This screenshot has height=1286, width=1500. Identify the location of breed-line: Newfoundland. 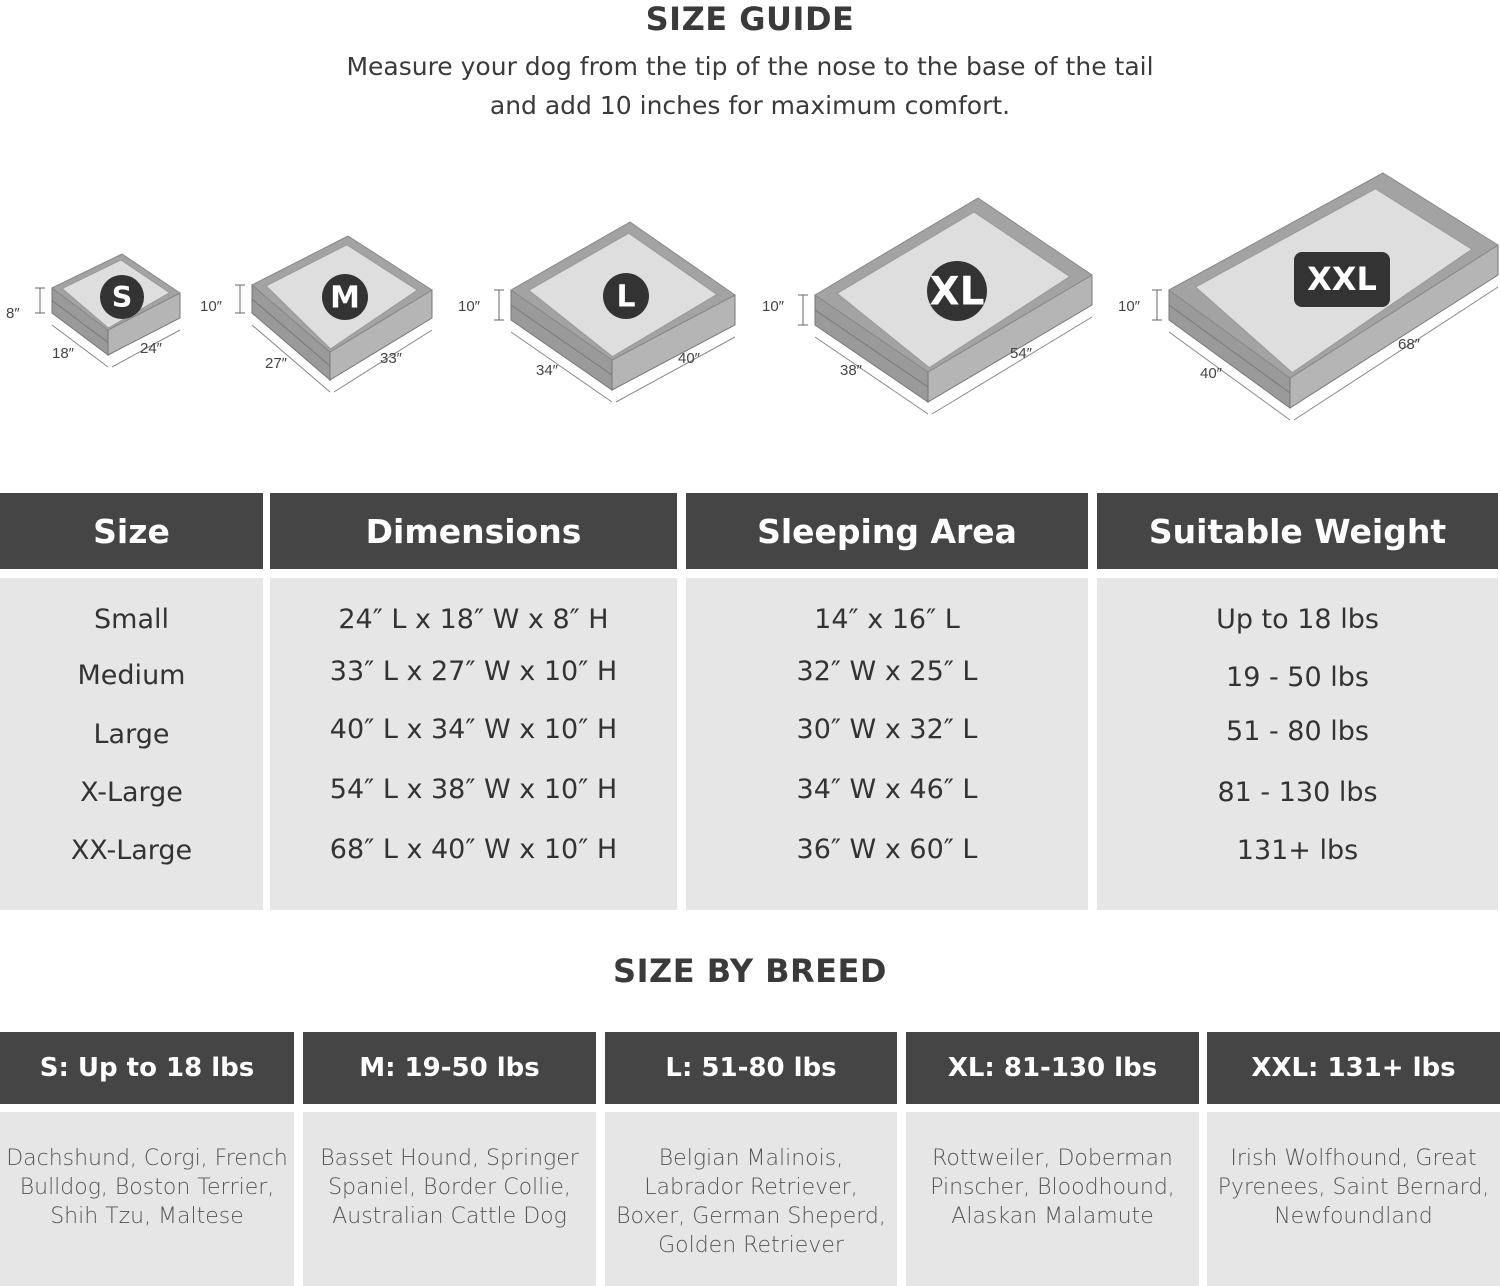
(1353, 1216).